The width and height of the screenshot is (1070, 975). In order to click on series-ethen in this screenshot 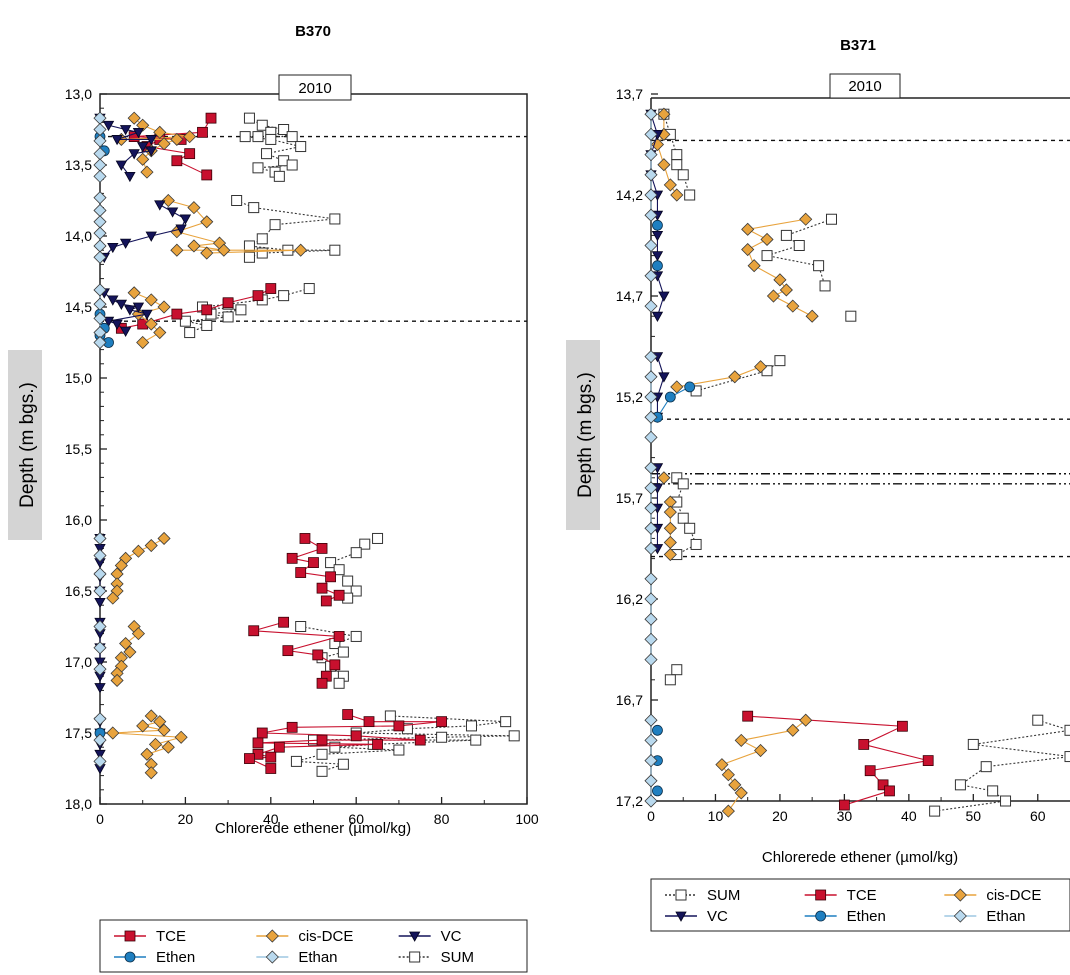, I will do `click(674, 508)`.